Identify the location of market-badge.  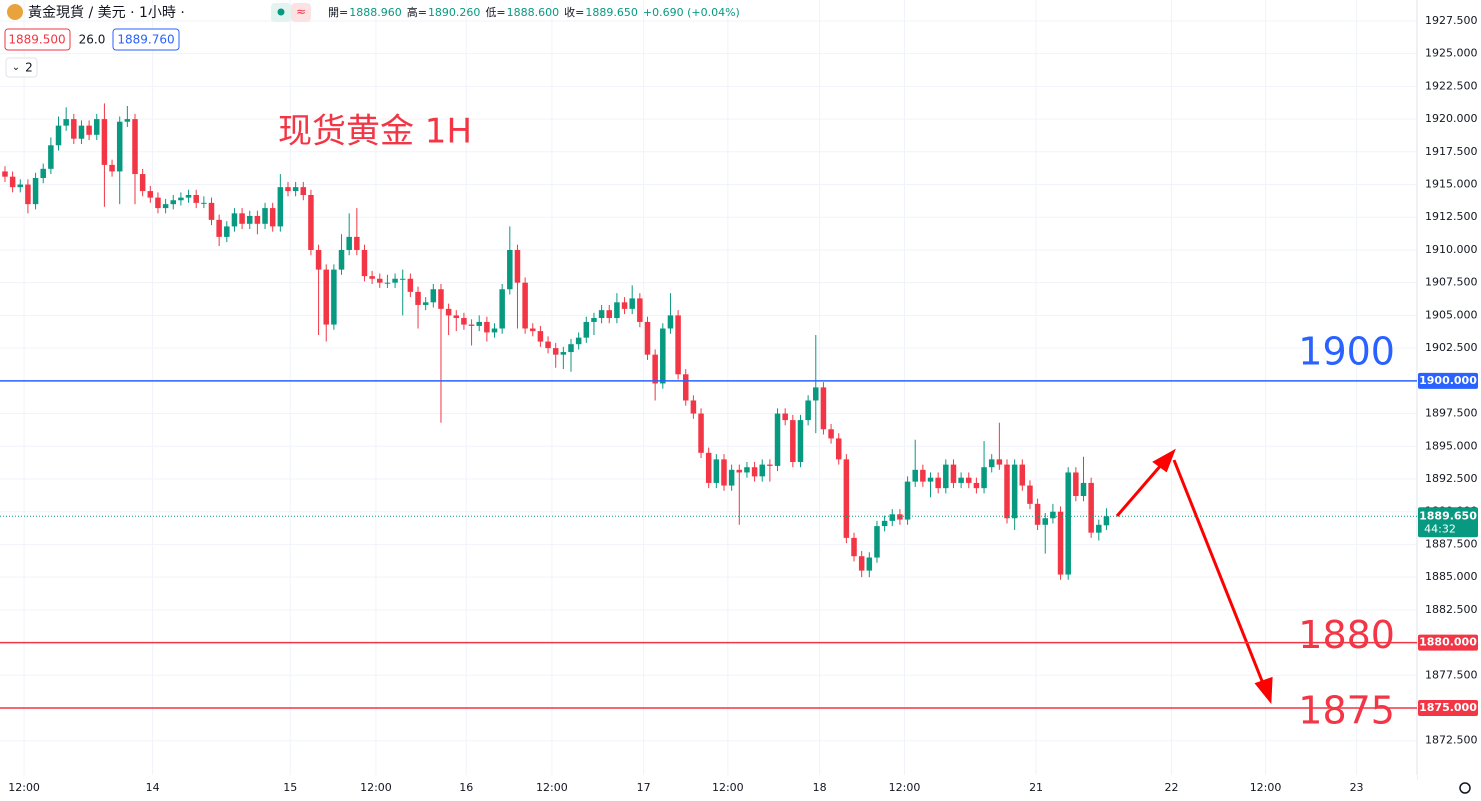
(301, 12).